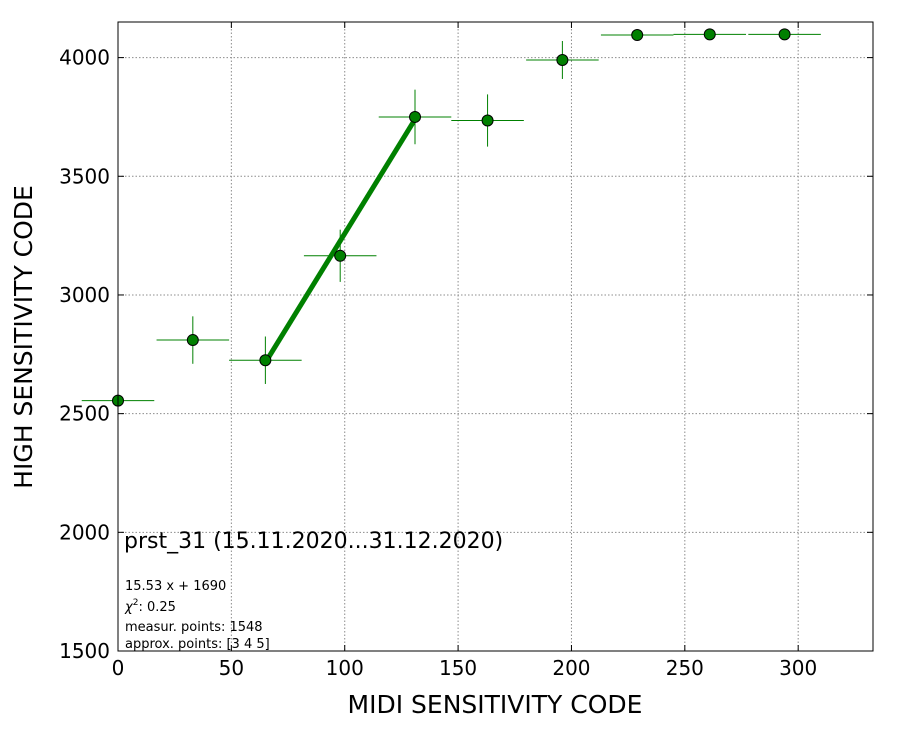  What do you see at coordinates (175, 586) in the screenshot?
I see `fit-formula: 15.53 x + 1690` at bounding box center [175, 586].